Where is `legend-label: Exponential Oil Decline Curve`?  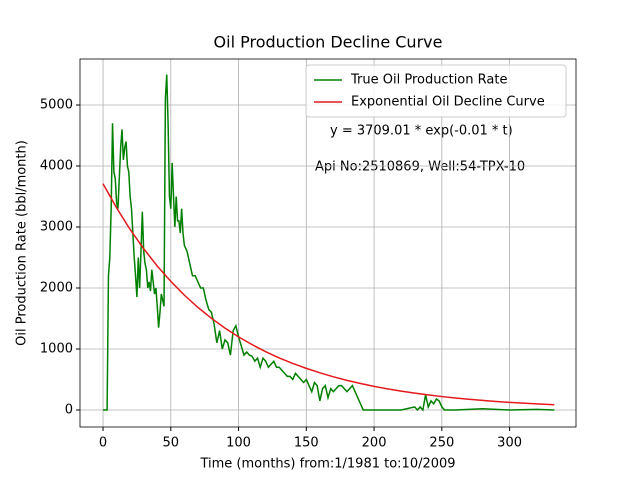
legend-label: Exponential Oil Decline Curve is located at coordinates (448, 102).